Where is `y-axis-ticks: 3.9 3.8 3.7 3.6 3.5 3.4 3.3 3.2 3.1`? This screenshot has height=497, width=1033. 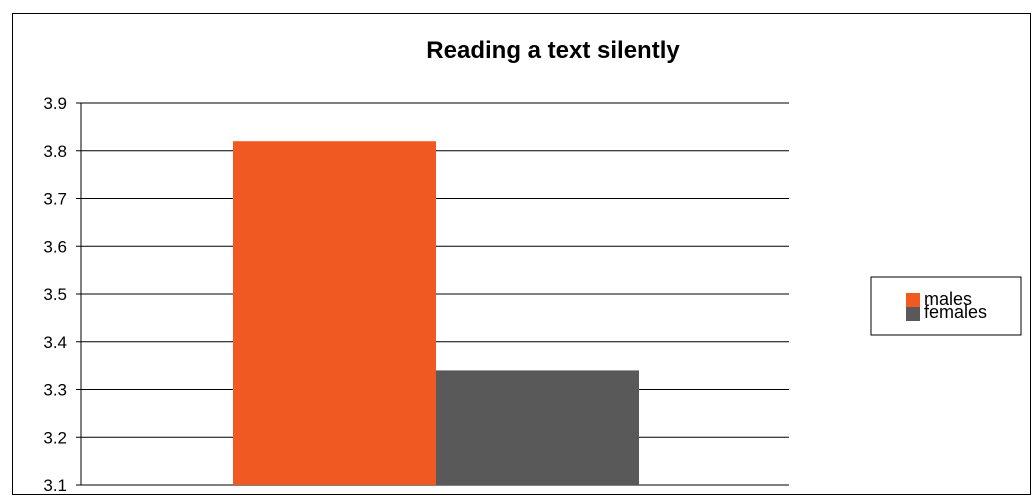 y-axis-ticks: 3.9 3.8 3.7 3.6 3.5 3.4 3.3 3.2 3.1 is located at coordinates (55, 294).